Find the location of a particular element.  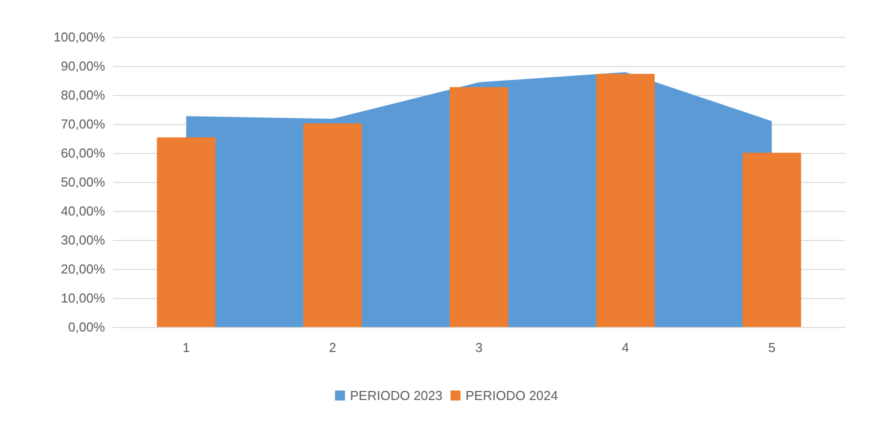

y-tick-label: 40,00% is located at coordinates (83, 211).